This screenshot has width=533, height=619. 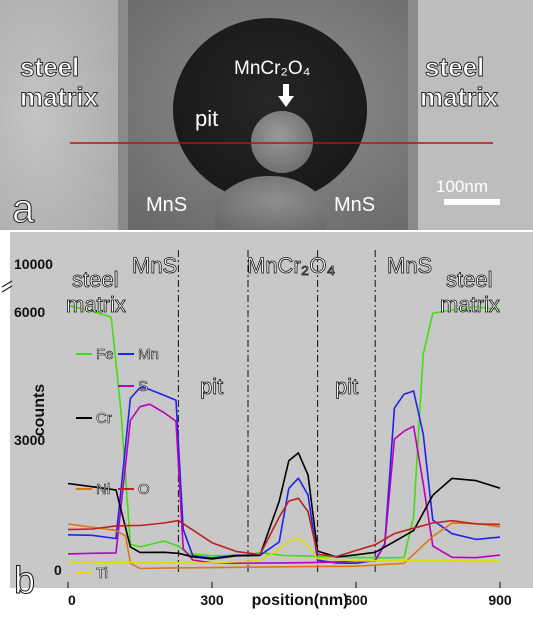 I want to click on mncr2o4-core, so click(x=282, y=142).